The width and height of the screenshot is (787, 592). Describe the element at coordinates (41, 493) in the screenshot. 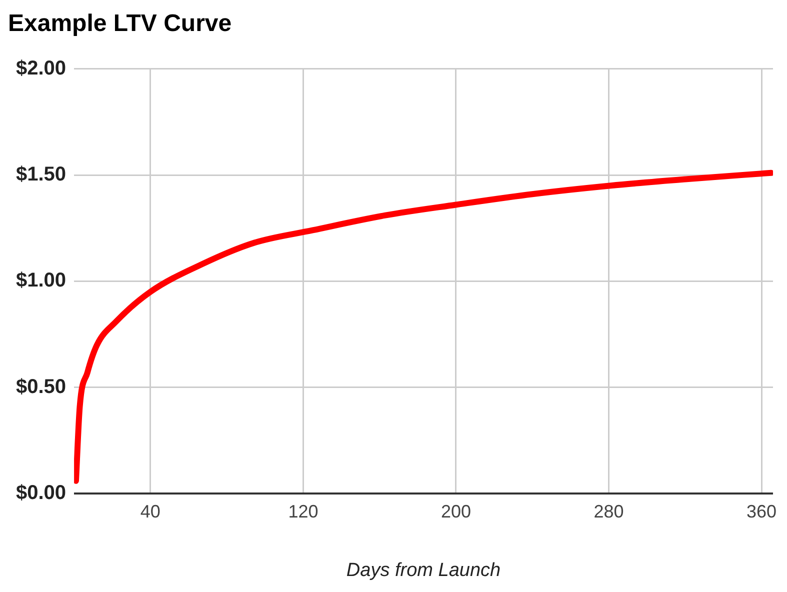

I see `y-tick-label: $0.00` at that location.